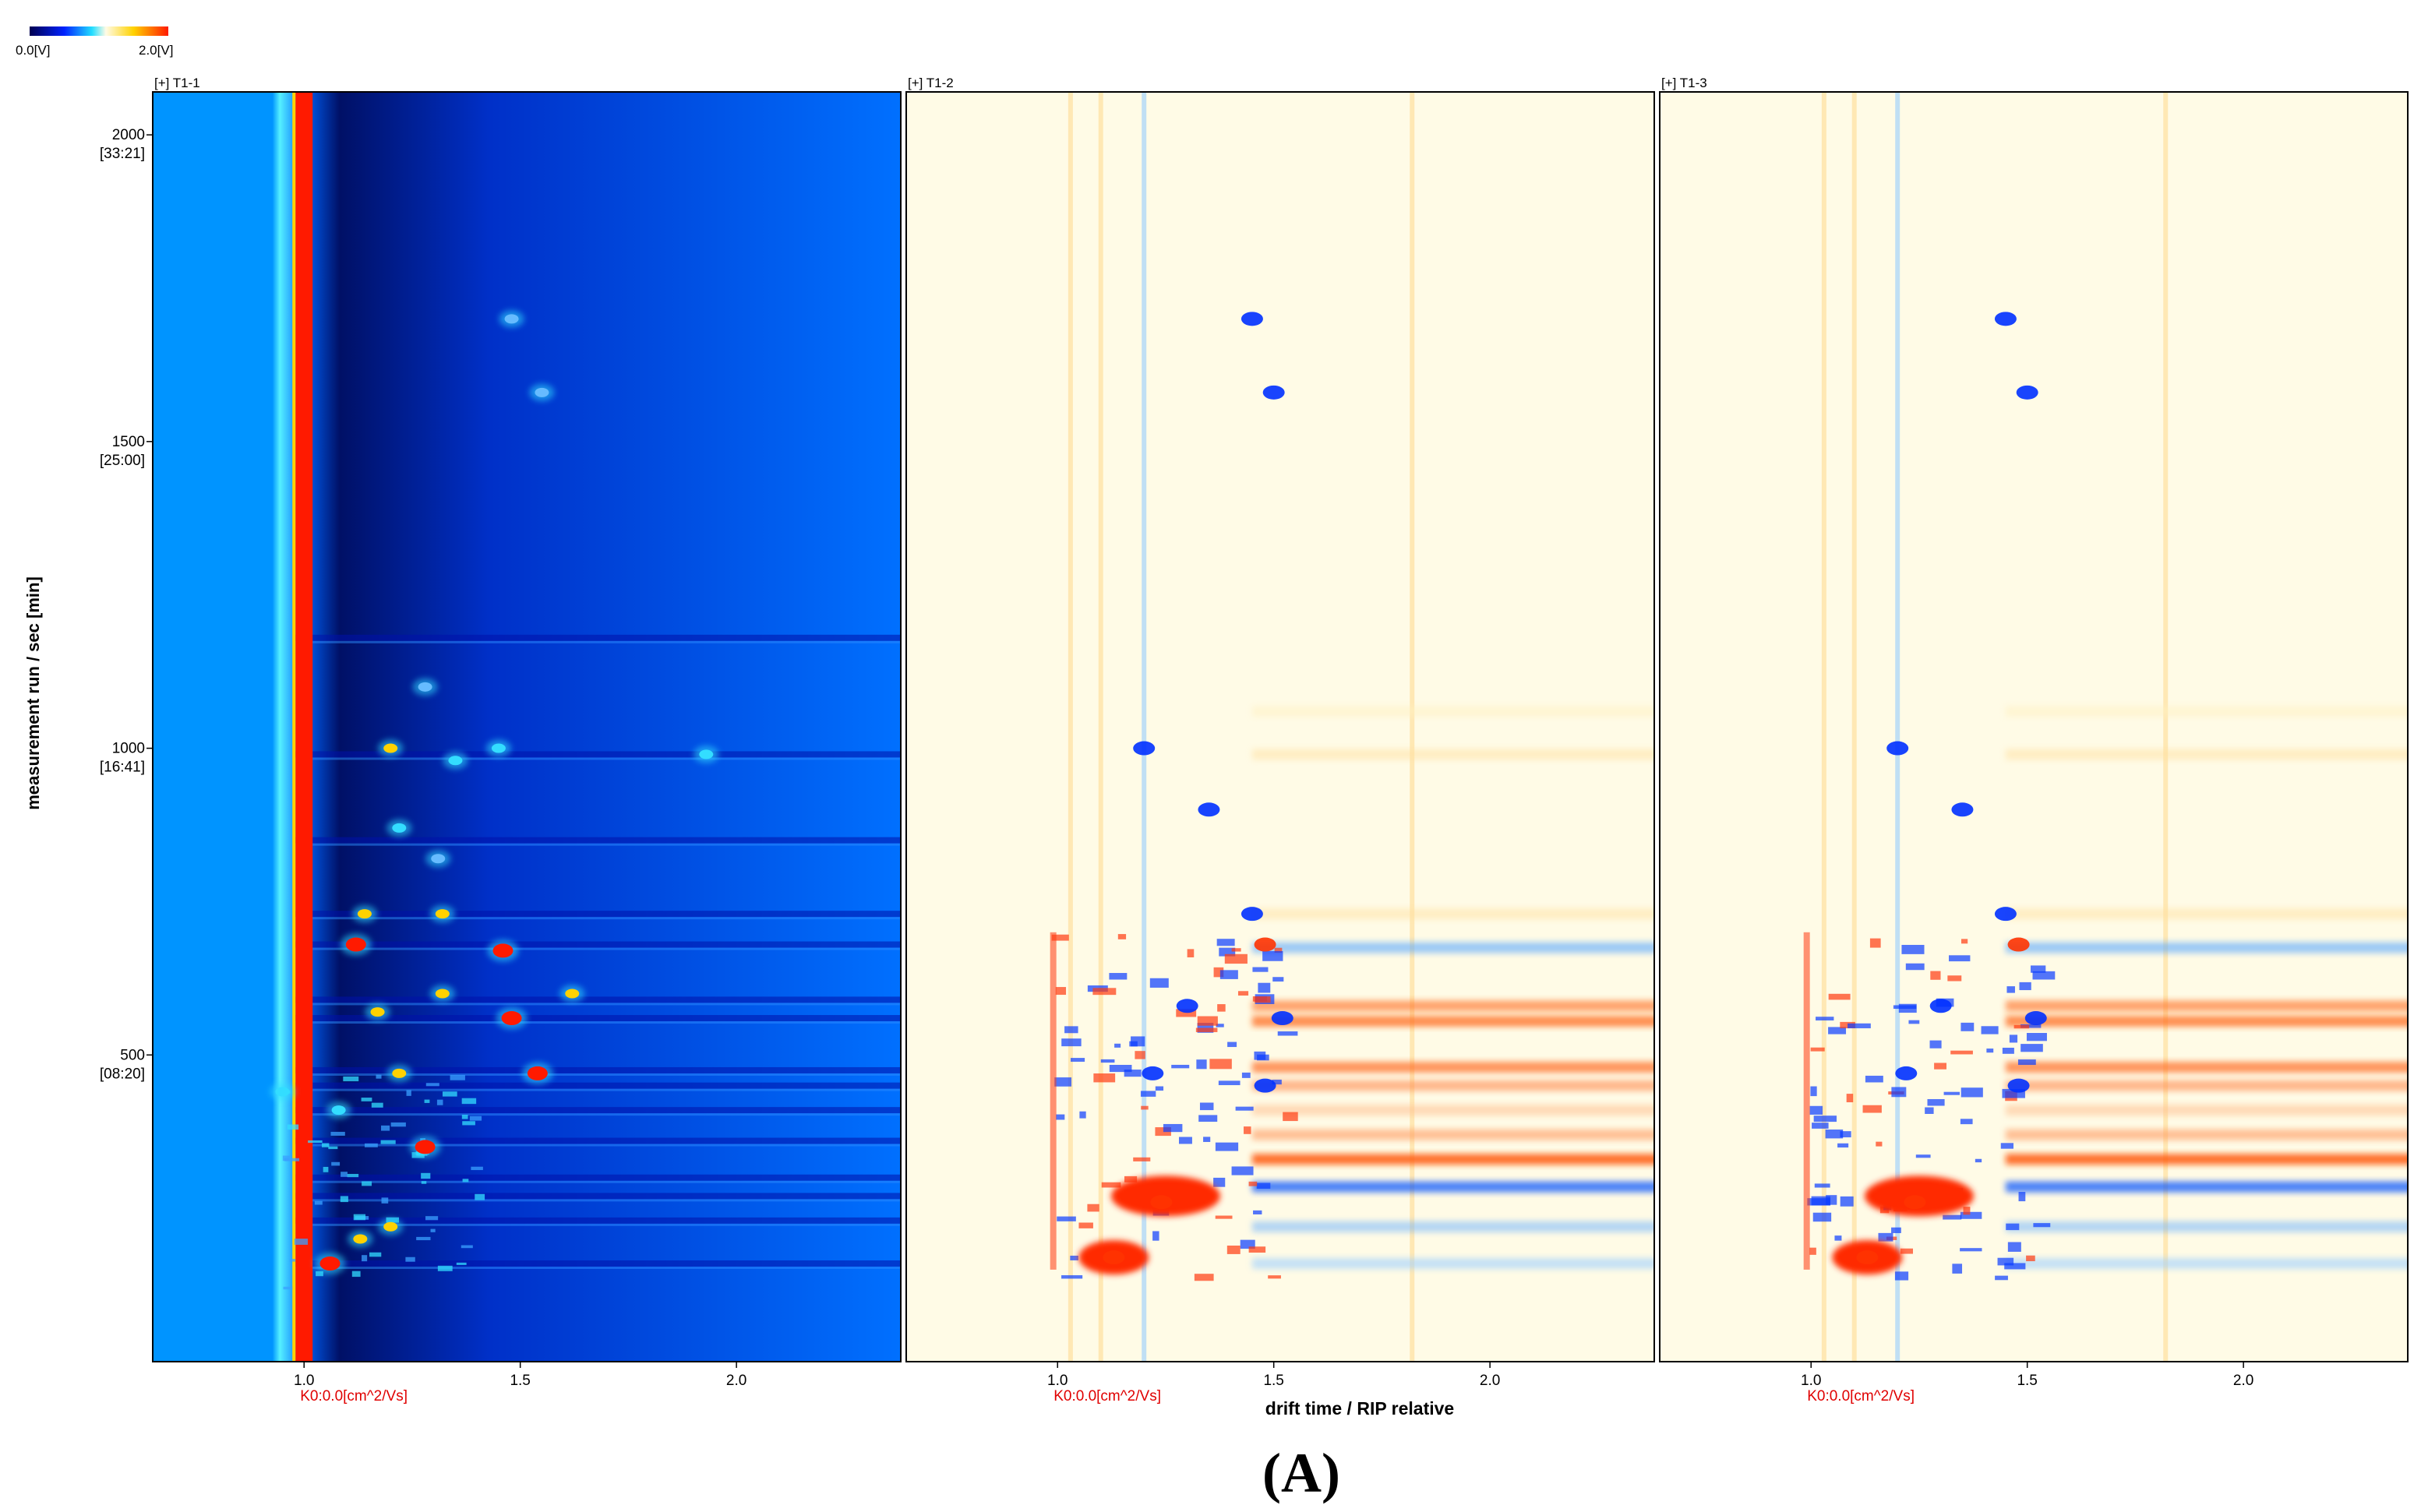 Image resolution: width=2414 pixels, height=1512 pixels. I want to click on y-tick-label: 1000, so click(128, 749).